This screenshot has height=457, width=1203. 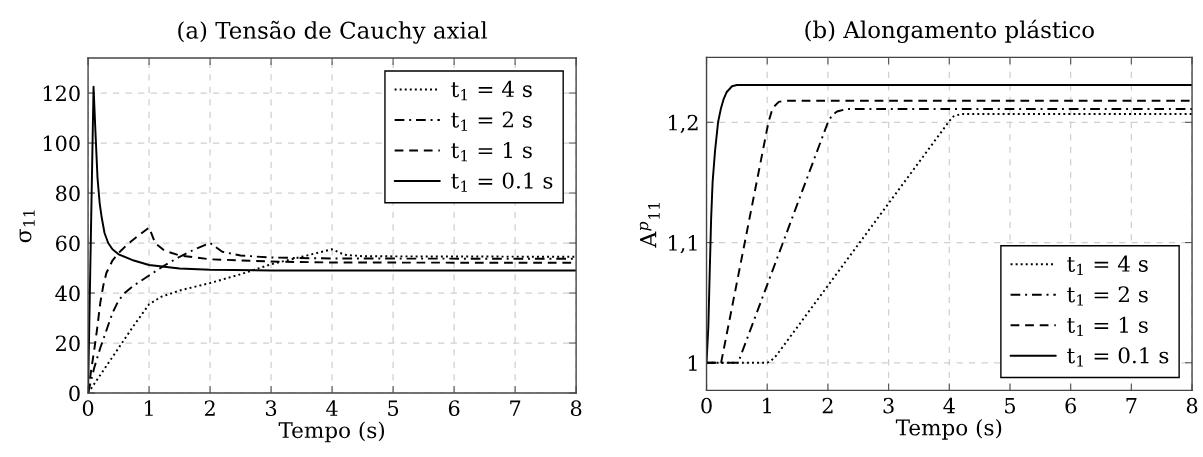 What do you see at coordinates (683, 124) in the screenshot?
I see `y-tick-label: 1,2` at bounding box center [683, 124].